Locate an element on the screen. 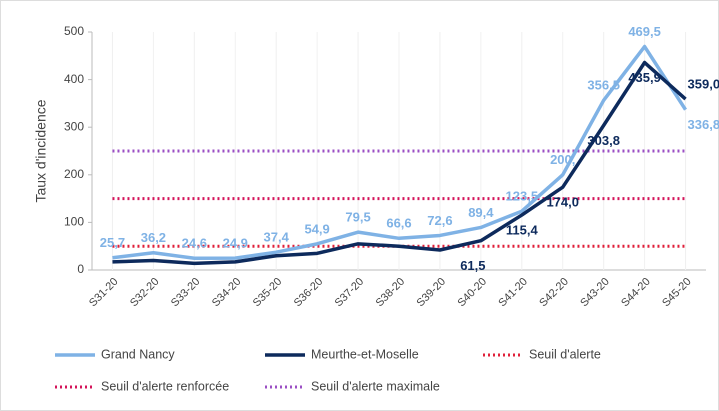 The height and width of the screenshot is (411, 719). data-label: 37,4 is located at coordinates (277, 237).